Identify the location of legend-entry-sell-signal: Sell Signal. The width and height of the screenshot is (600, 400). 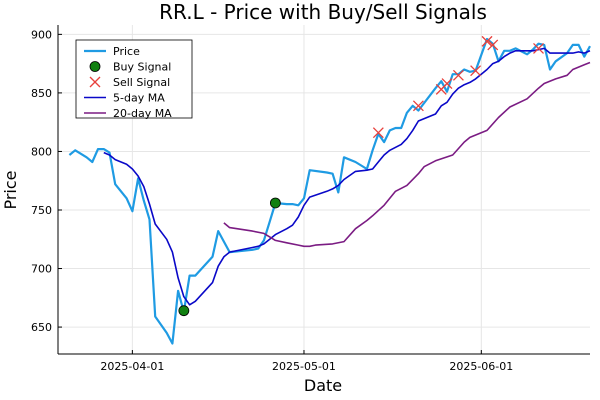
(129, 82).